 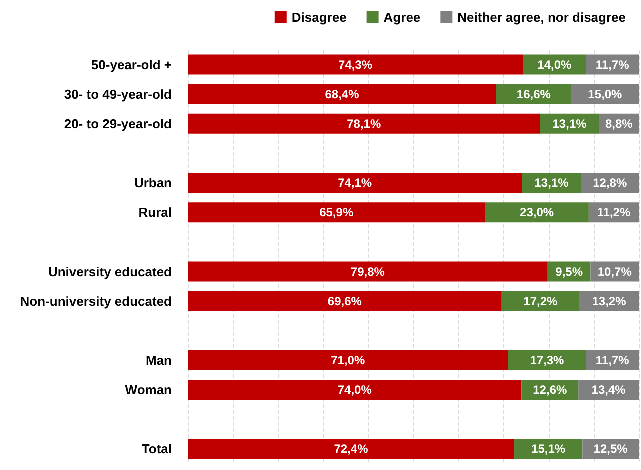 What do you see at coordinates (402, 17) in the screenshot?
I see `legend-label: Agree` at bounding box center [402, 17].